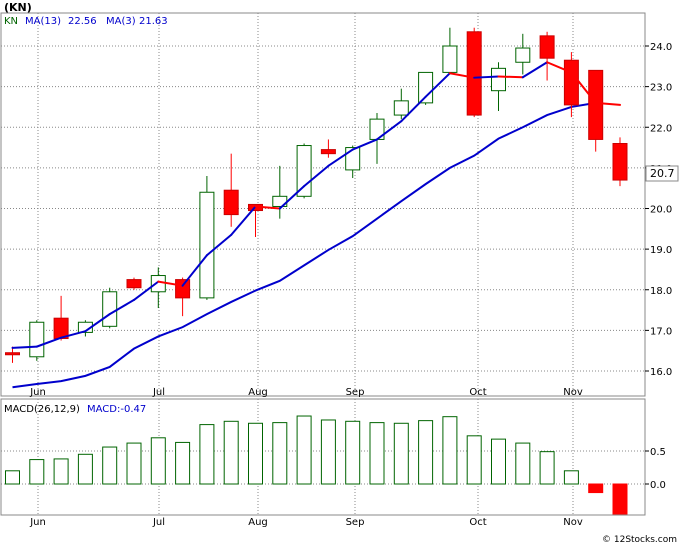 Image resolution: width=680 pixels, height=550 pixels. Describe the element at coordinates (18, 7) in the screenshot. I see `chart-title: (KN)` at that location.